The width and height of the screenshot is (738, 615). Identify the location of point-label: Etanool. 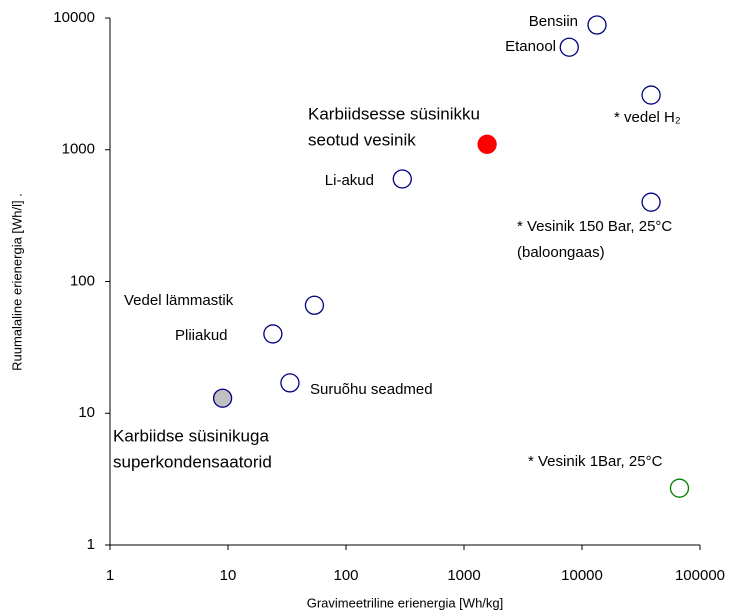
(530, 46).